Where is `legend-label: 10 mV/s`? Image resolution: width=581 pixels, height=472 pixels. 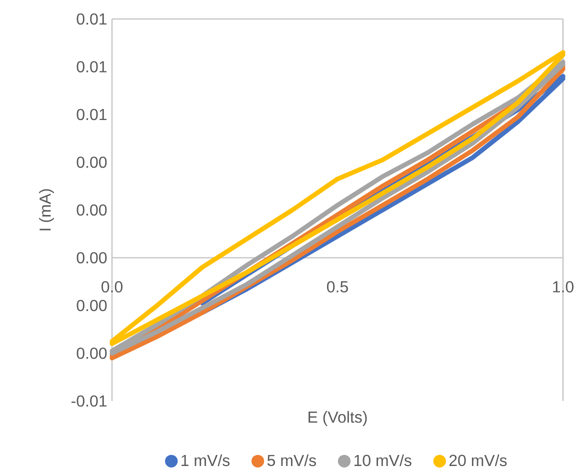
legend-label: 10 mV/s is located at coordinates (383, 460).